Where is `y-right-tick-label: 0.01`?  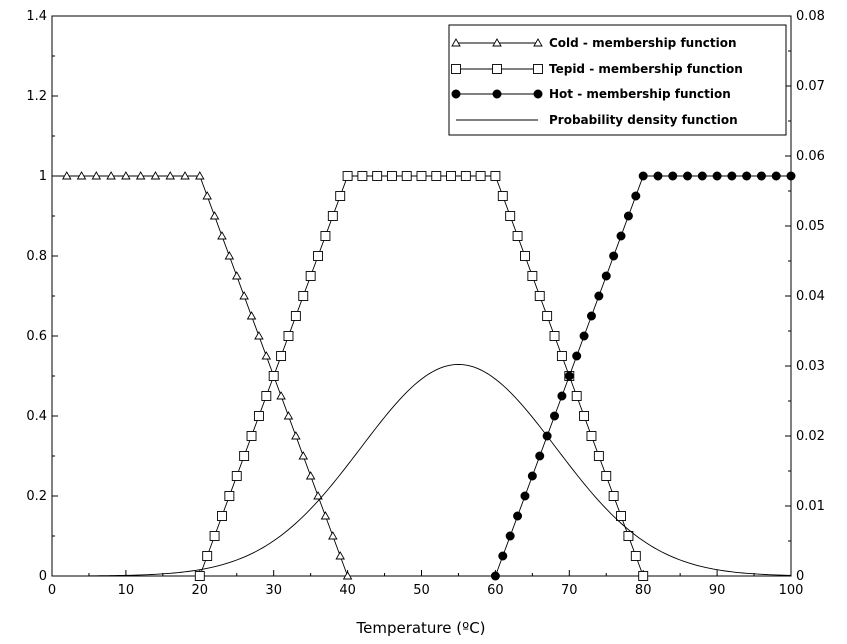
y-right-tick-label: 0.01 is located at coordinates (810, 506).